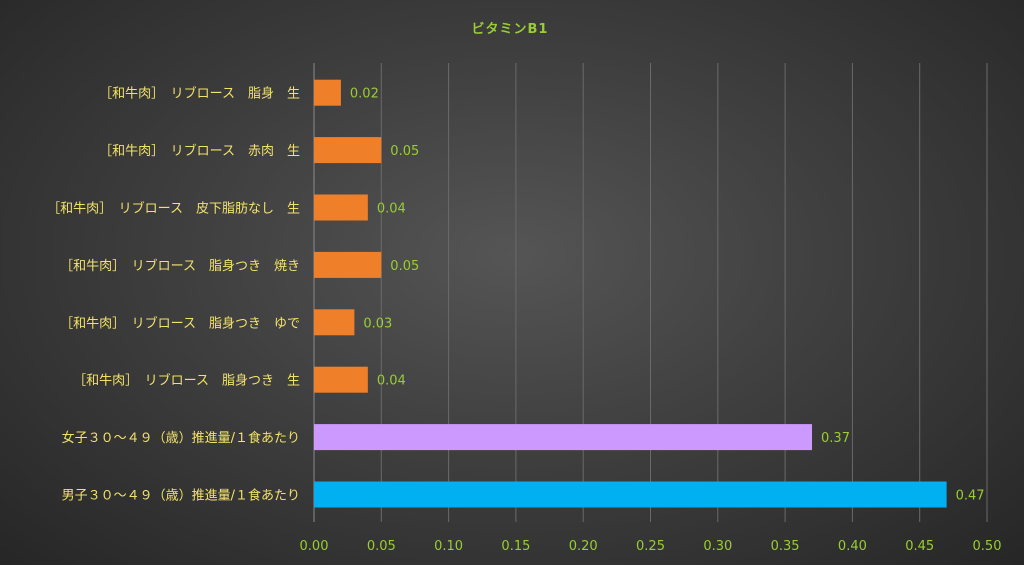 The width and height of the screenshot is (1024, 565). Describe the element at coordinates (515, 546) in the screenshot. I see `x-tick-label: 0.15` at that location.